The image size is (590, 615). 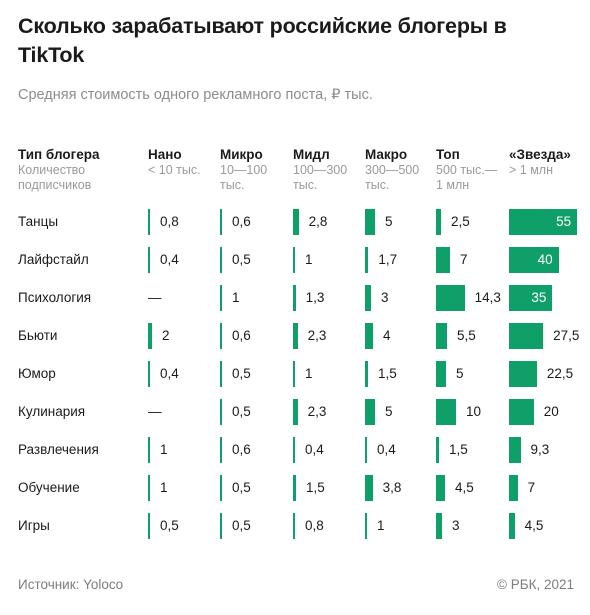 I want to click on table-cell: 7, so click(x=544, y=488).